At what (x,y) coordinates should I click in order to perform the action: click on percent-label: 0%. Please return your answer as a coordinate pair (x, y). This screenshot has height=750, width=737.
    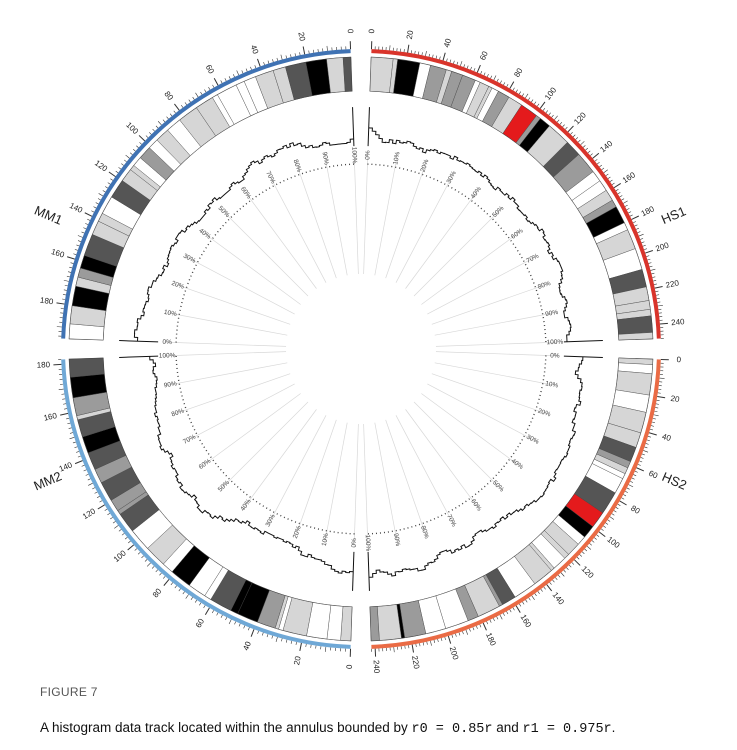
    Looking at the image, I should click on (555, 355).